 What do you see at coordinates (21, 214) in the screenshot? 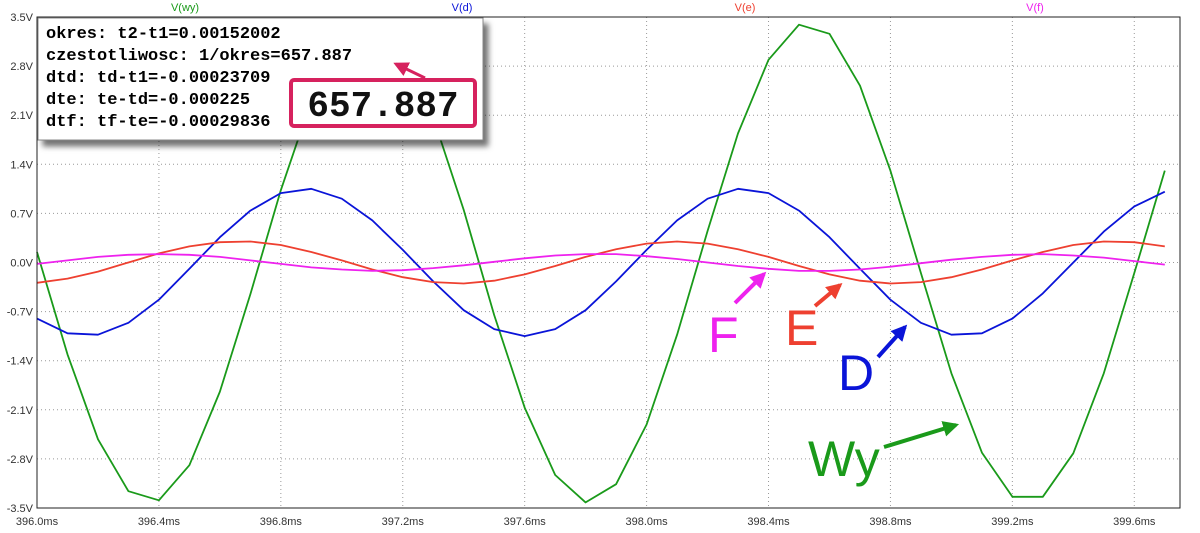
I see `y-tick-label: 0.7V` at bounding box center [21, 214].